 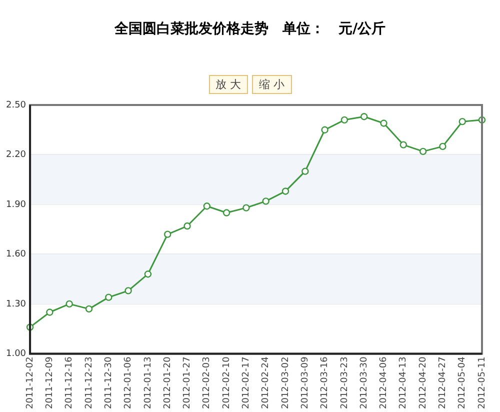 I want to click on zoom-in-button: 放 大, so click(x=228, y=84).